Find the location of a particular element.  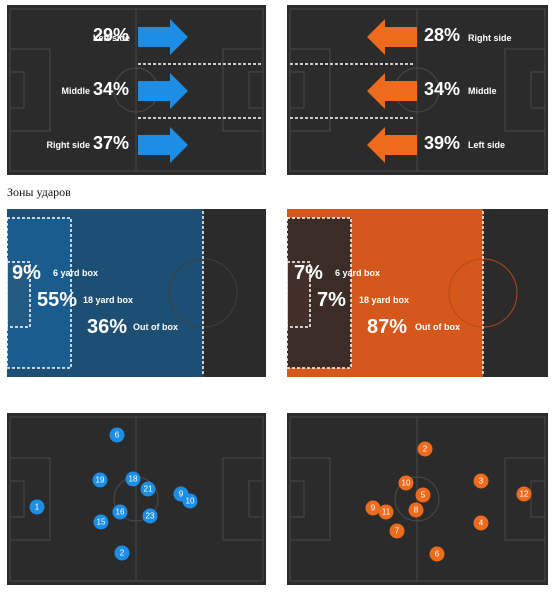

formation-blue-panel: 1 6 19 18 21 9 10 16 23 15 2 is located at coordinates (136, 499).